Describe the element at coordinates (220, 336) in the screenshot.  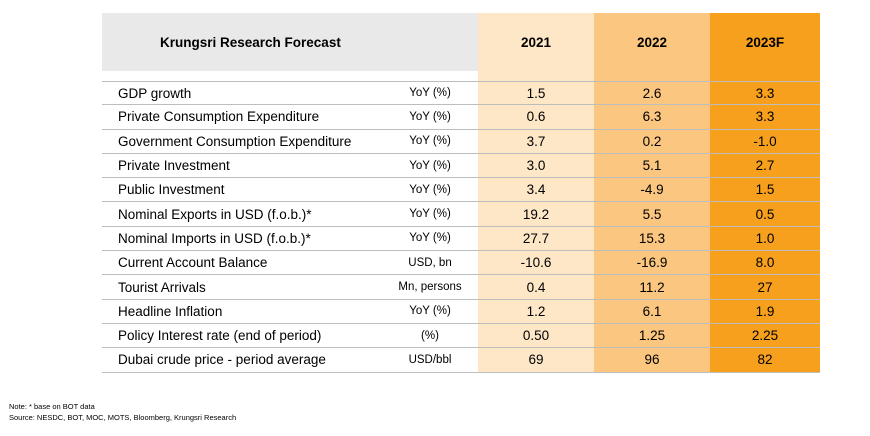
I see `row-label: Policy Interest rate (end of period)` at that location.